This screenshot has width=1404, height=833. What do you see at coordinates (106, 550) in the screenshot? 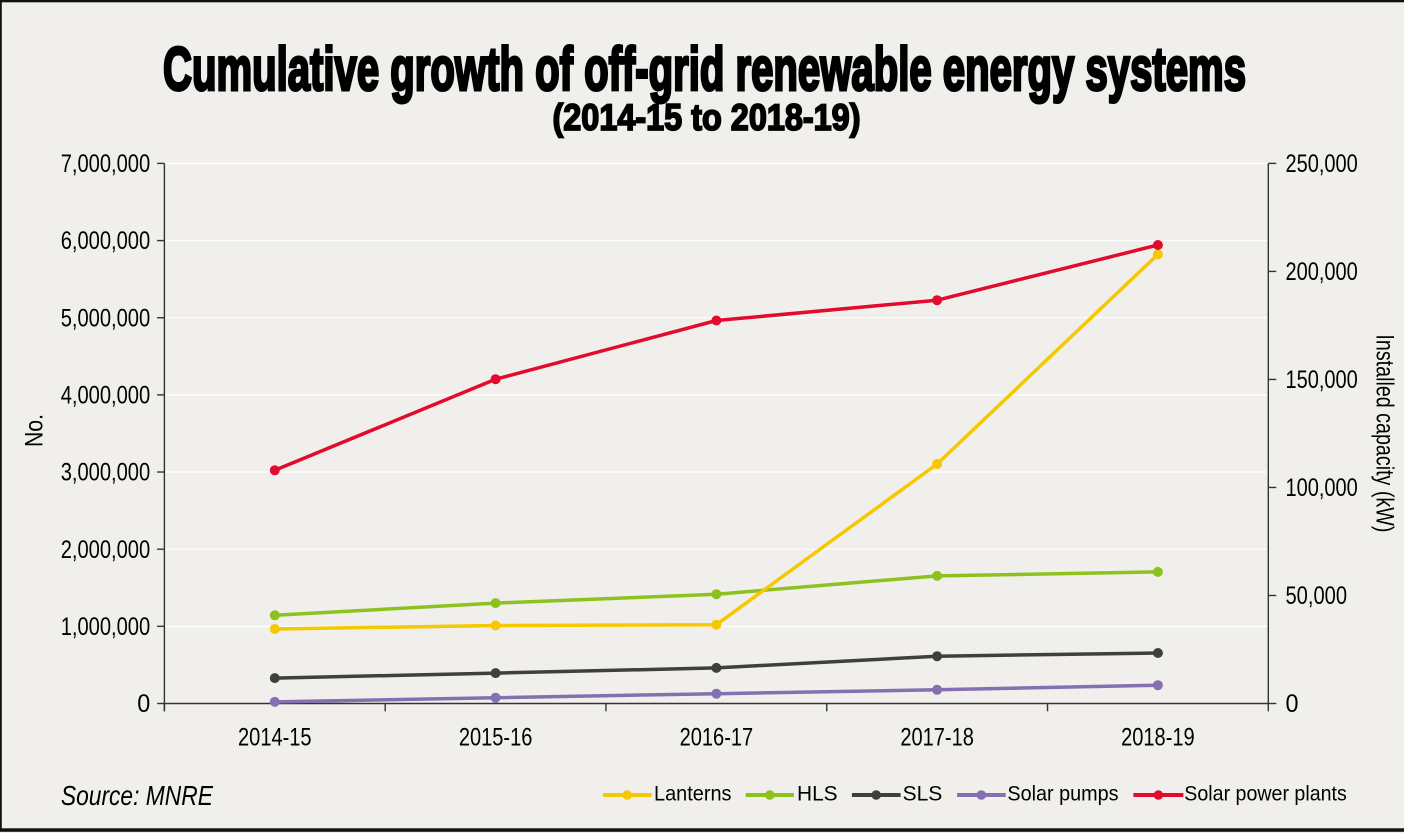
I see `svg-text: 2,000,000` at bounding box center [106, 550].